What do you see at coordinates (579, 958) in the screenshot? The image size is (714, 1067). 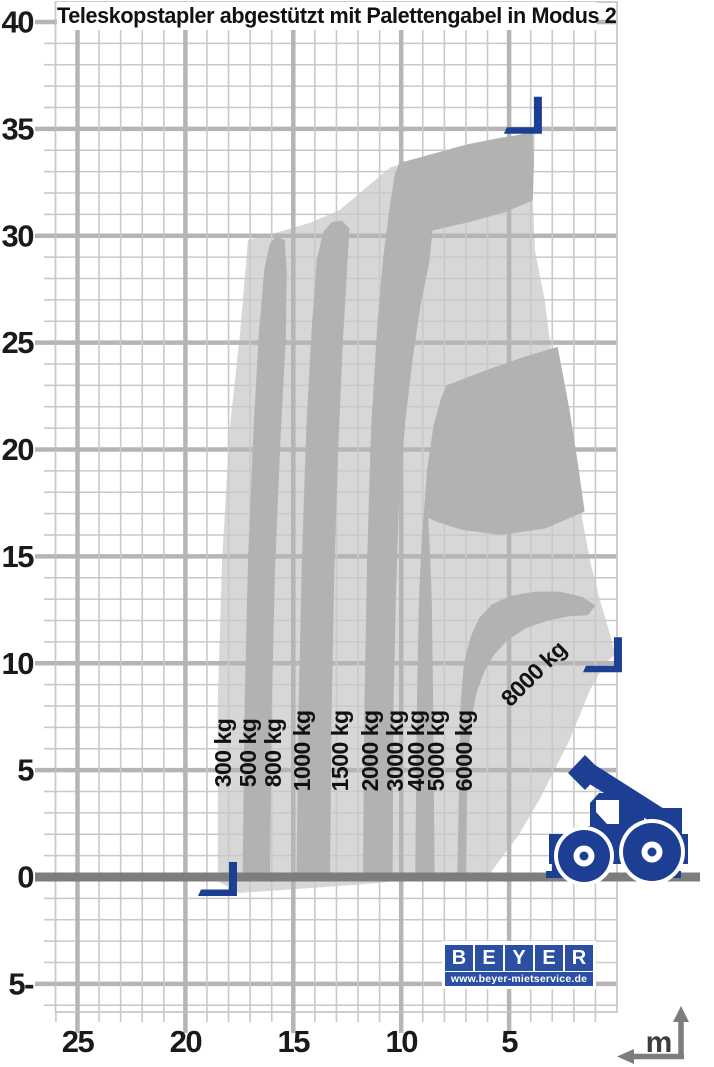 I see `beyer-logo-letter: R` at bounding box center [579, 958].